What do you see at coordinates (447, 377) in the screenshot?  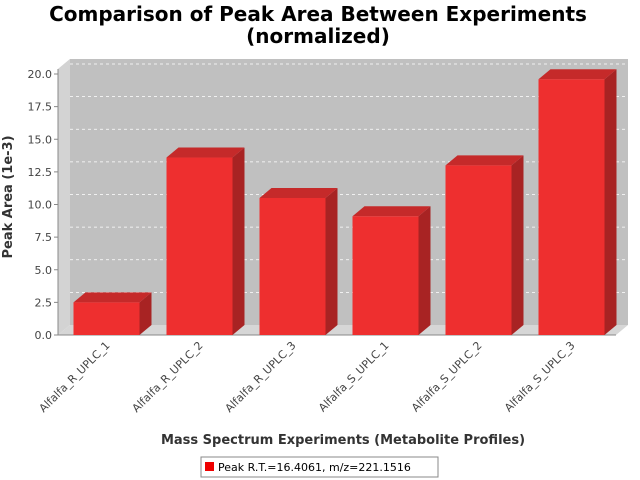 I see `x-tick-label: Alfalfa_S_UPLC_2` at bounding box center [447, 377].